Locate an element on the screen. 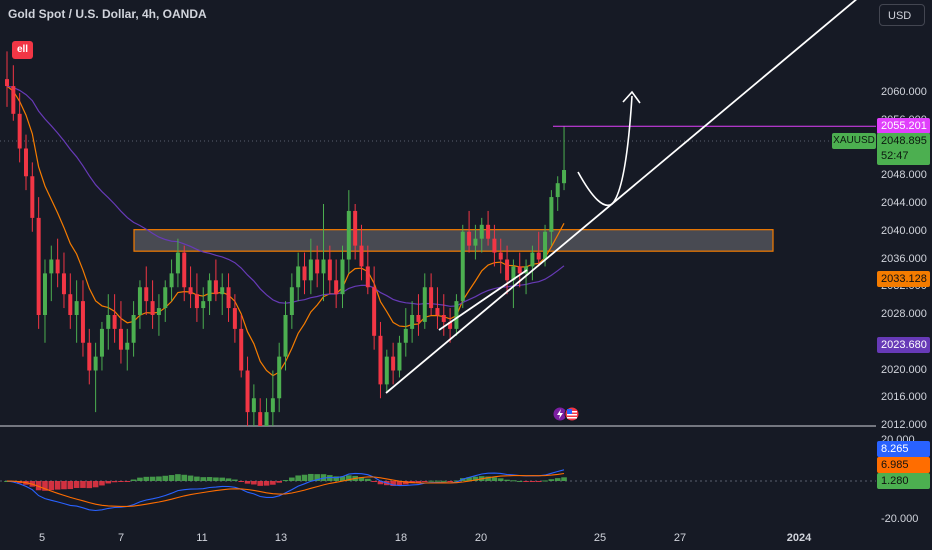  time-label: 7 is located at coordinates (121, 538).